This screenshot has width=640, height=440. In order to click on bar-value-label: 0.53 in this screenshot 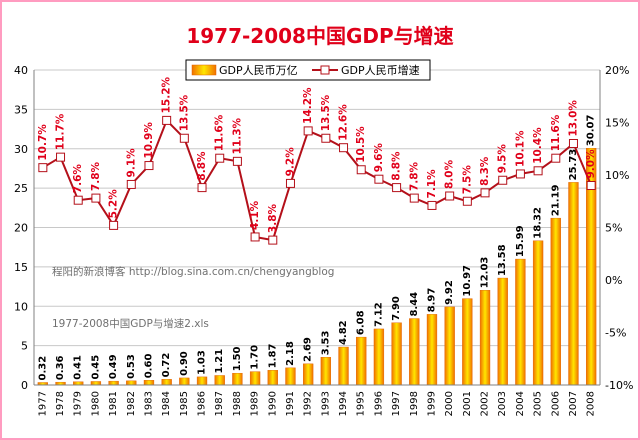, I will do `click(131, 366)`.